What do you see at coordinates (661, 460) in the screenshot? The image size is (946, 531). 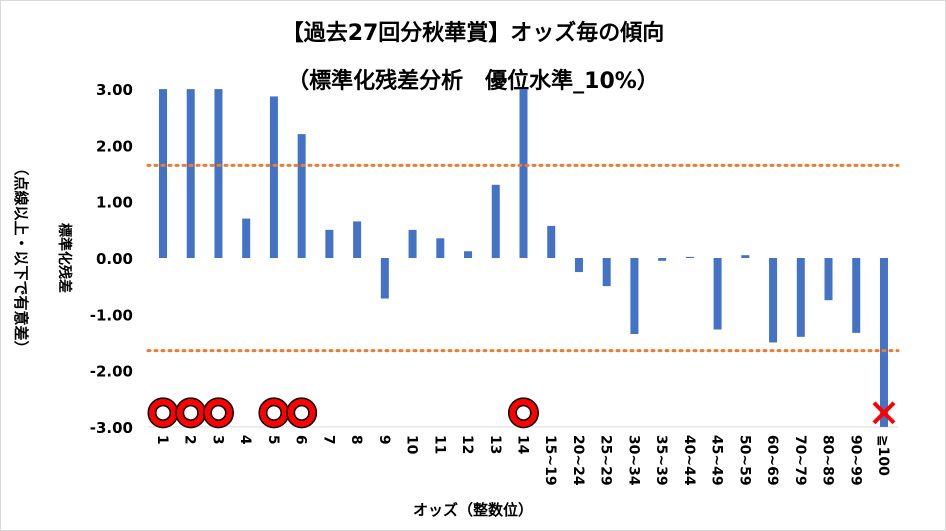 I see `x-tick-label: 35~39` at bounding box center [661, 460].